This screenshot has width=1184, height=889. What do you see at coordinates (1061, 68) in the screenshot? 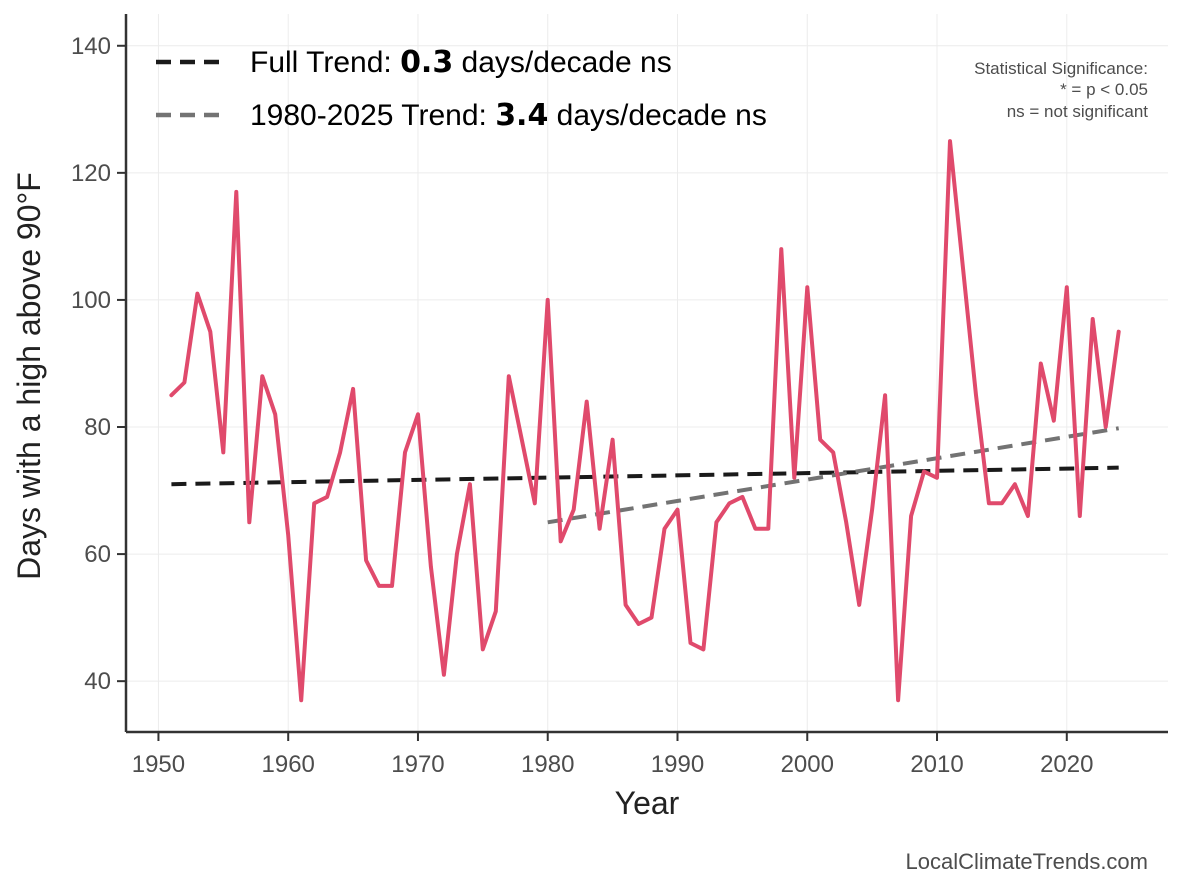
I see `significance-note-line: Statistical Significance:` at bounding box center [1061, 68].